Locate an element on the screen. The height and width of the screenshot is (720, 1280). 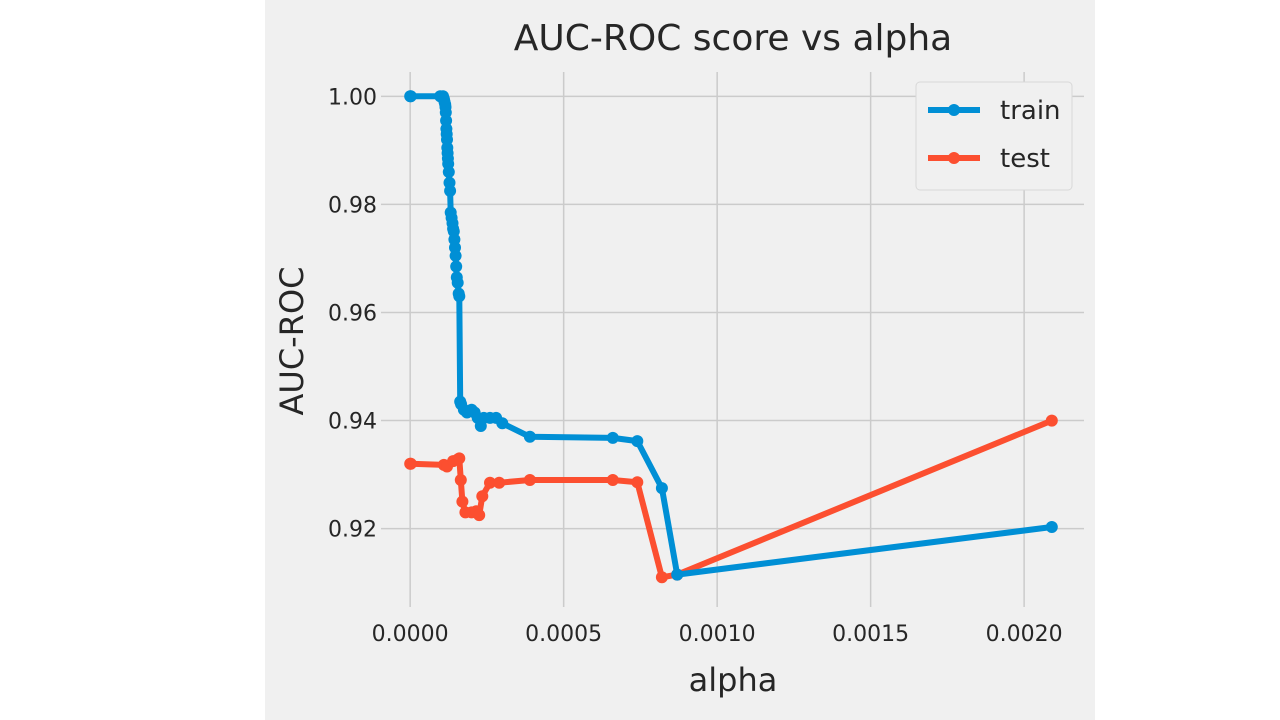
x-axis-title: alpha is located at coordinates (733, 680).